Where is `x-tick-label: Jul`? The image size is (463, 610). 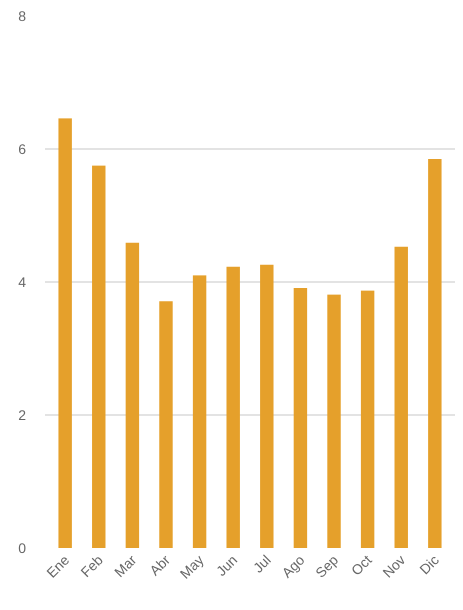 x-tick-label: Jul is located at coordinates (262, 564).